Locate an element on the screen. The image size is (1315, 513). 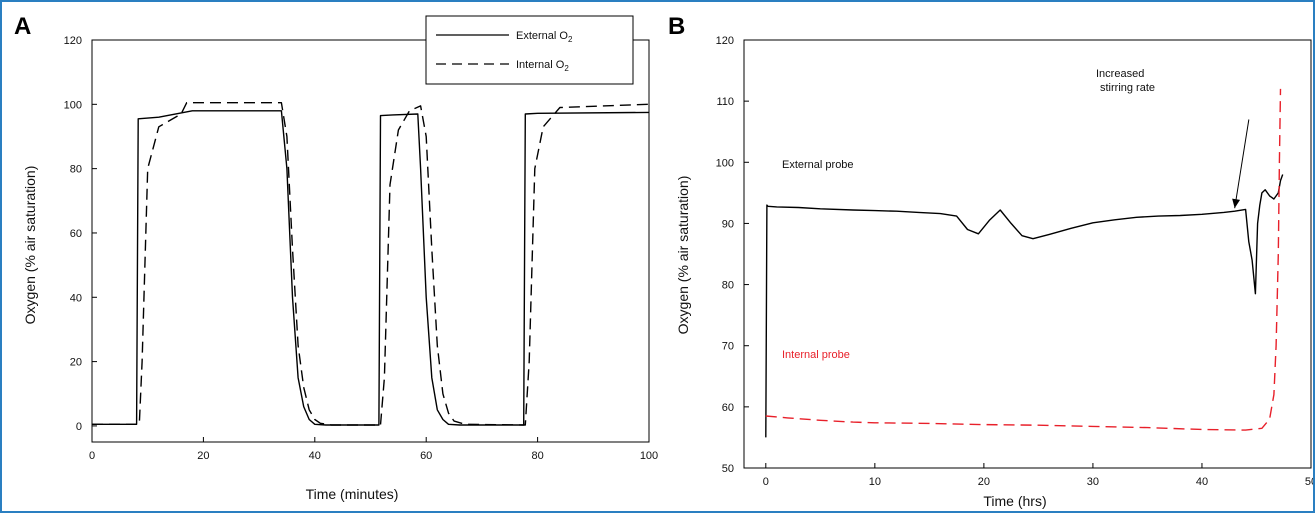
label-external-probe: External probe is located at coordinates (818, 165).